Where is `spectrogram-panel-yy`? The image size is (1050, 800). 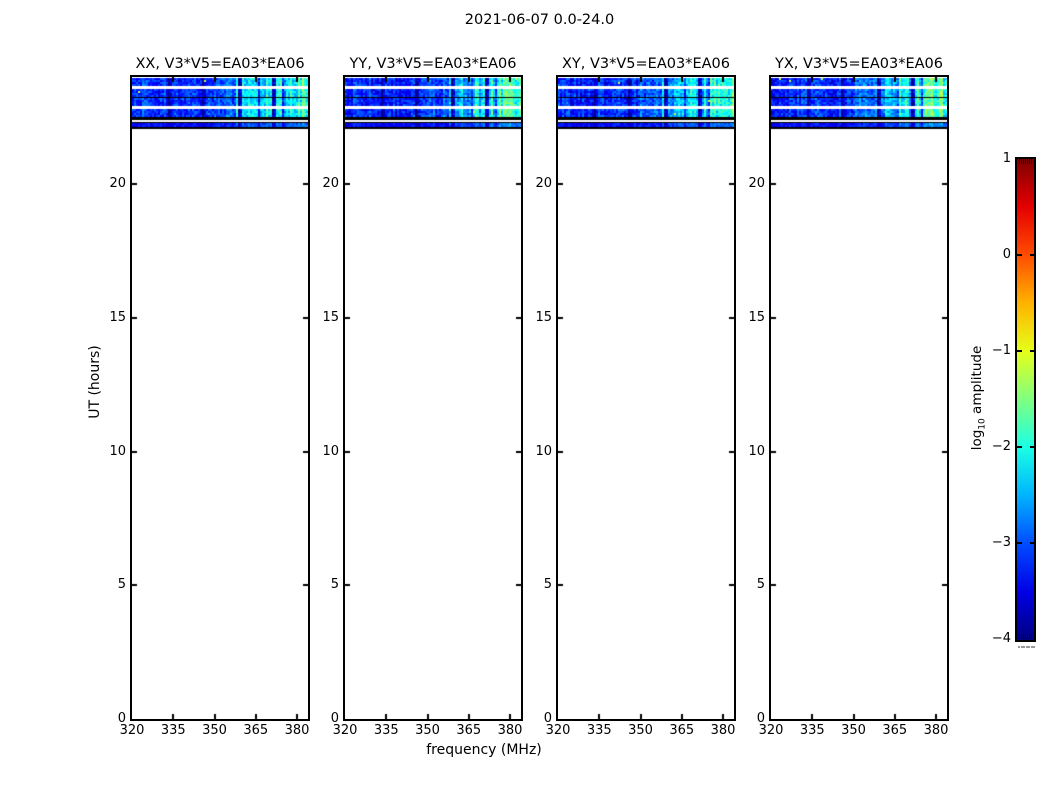 spectrogram-panel-yy is located at coordinates (433, 398).